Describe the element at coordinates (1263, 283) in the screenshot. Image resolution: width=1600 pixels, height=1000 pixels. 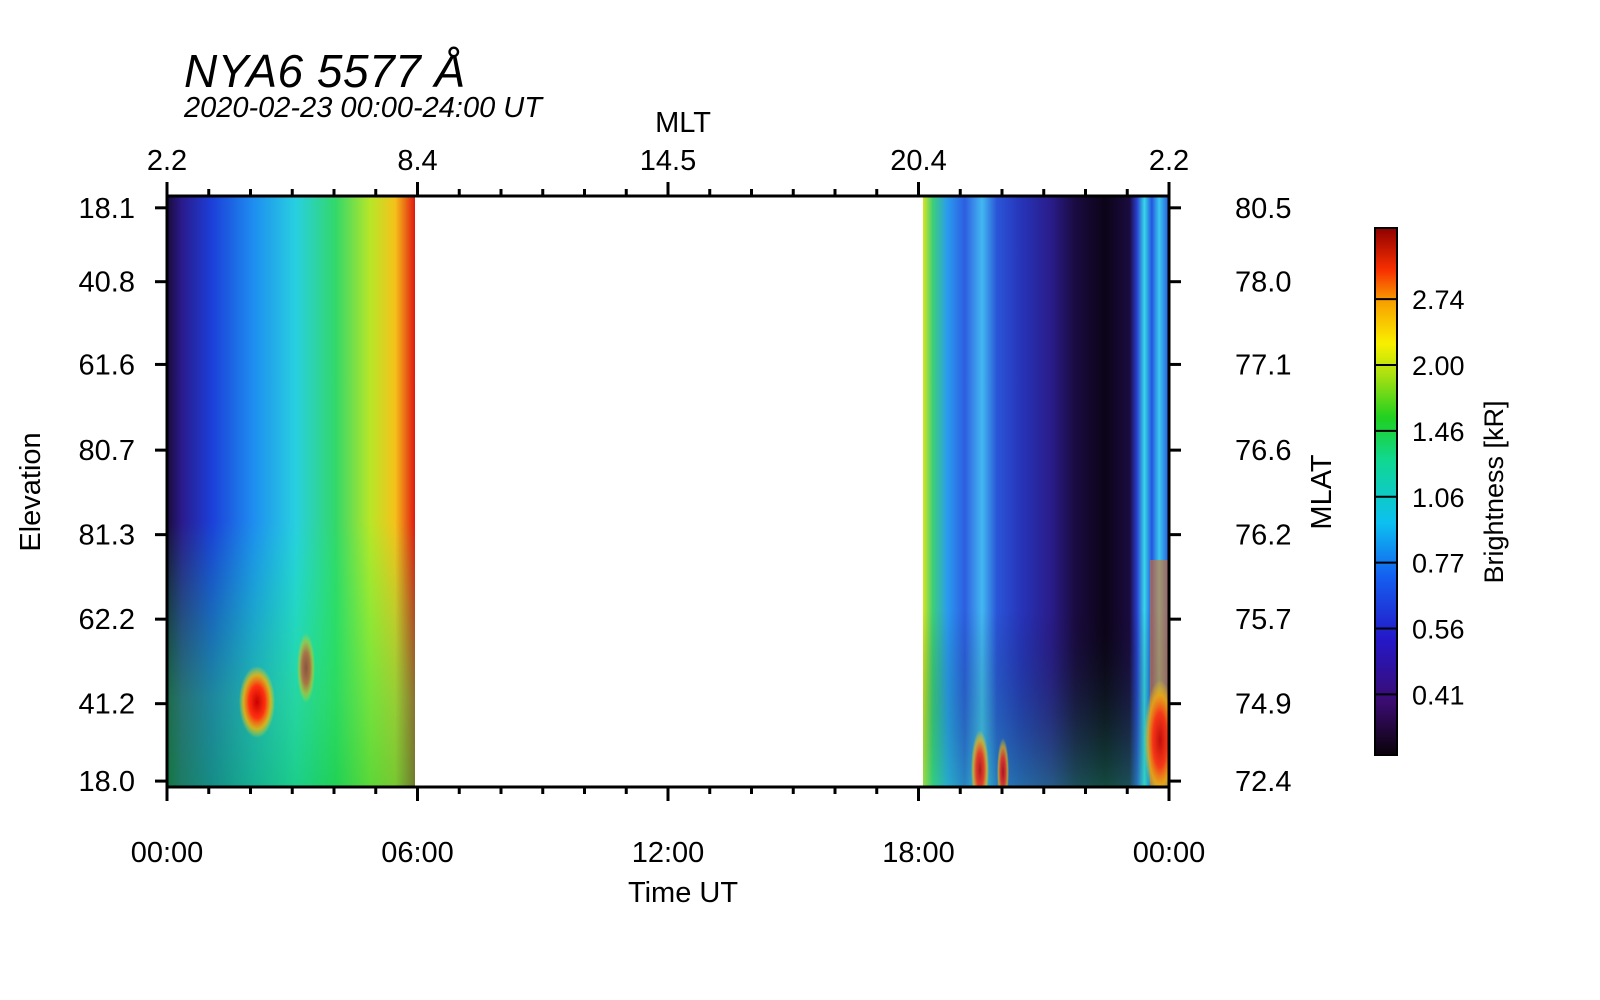
I see `y-right-tick-label: 78.0` at that location.